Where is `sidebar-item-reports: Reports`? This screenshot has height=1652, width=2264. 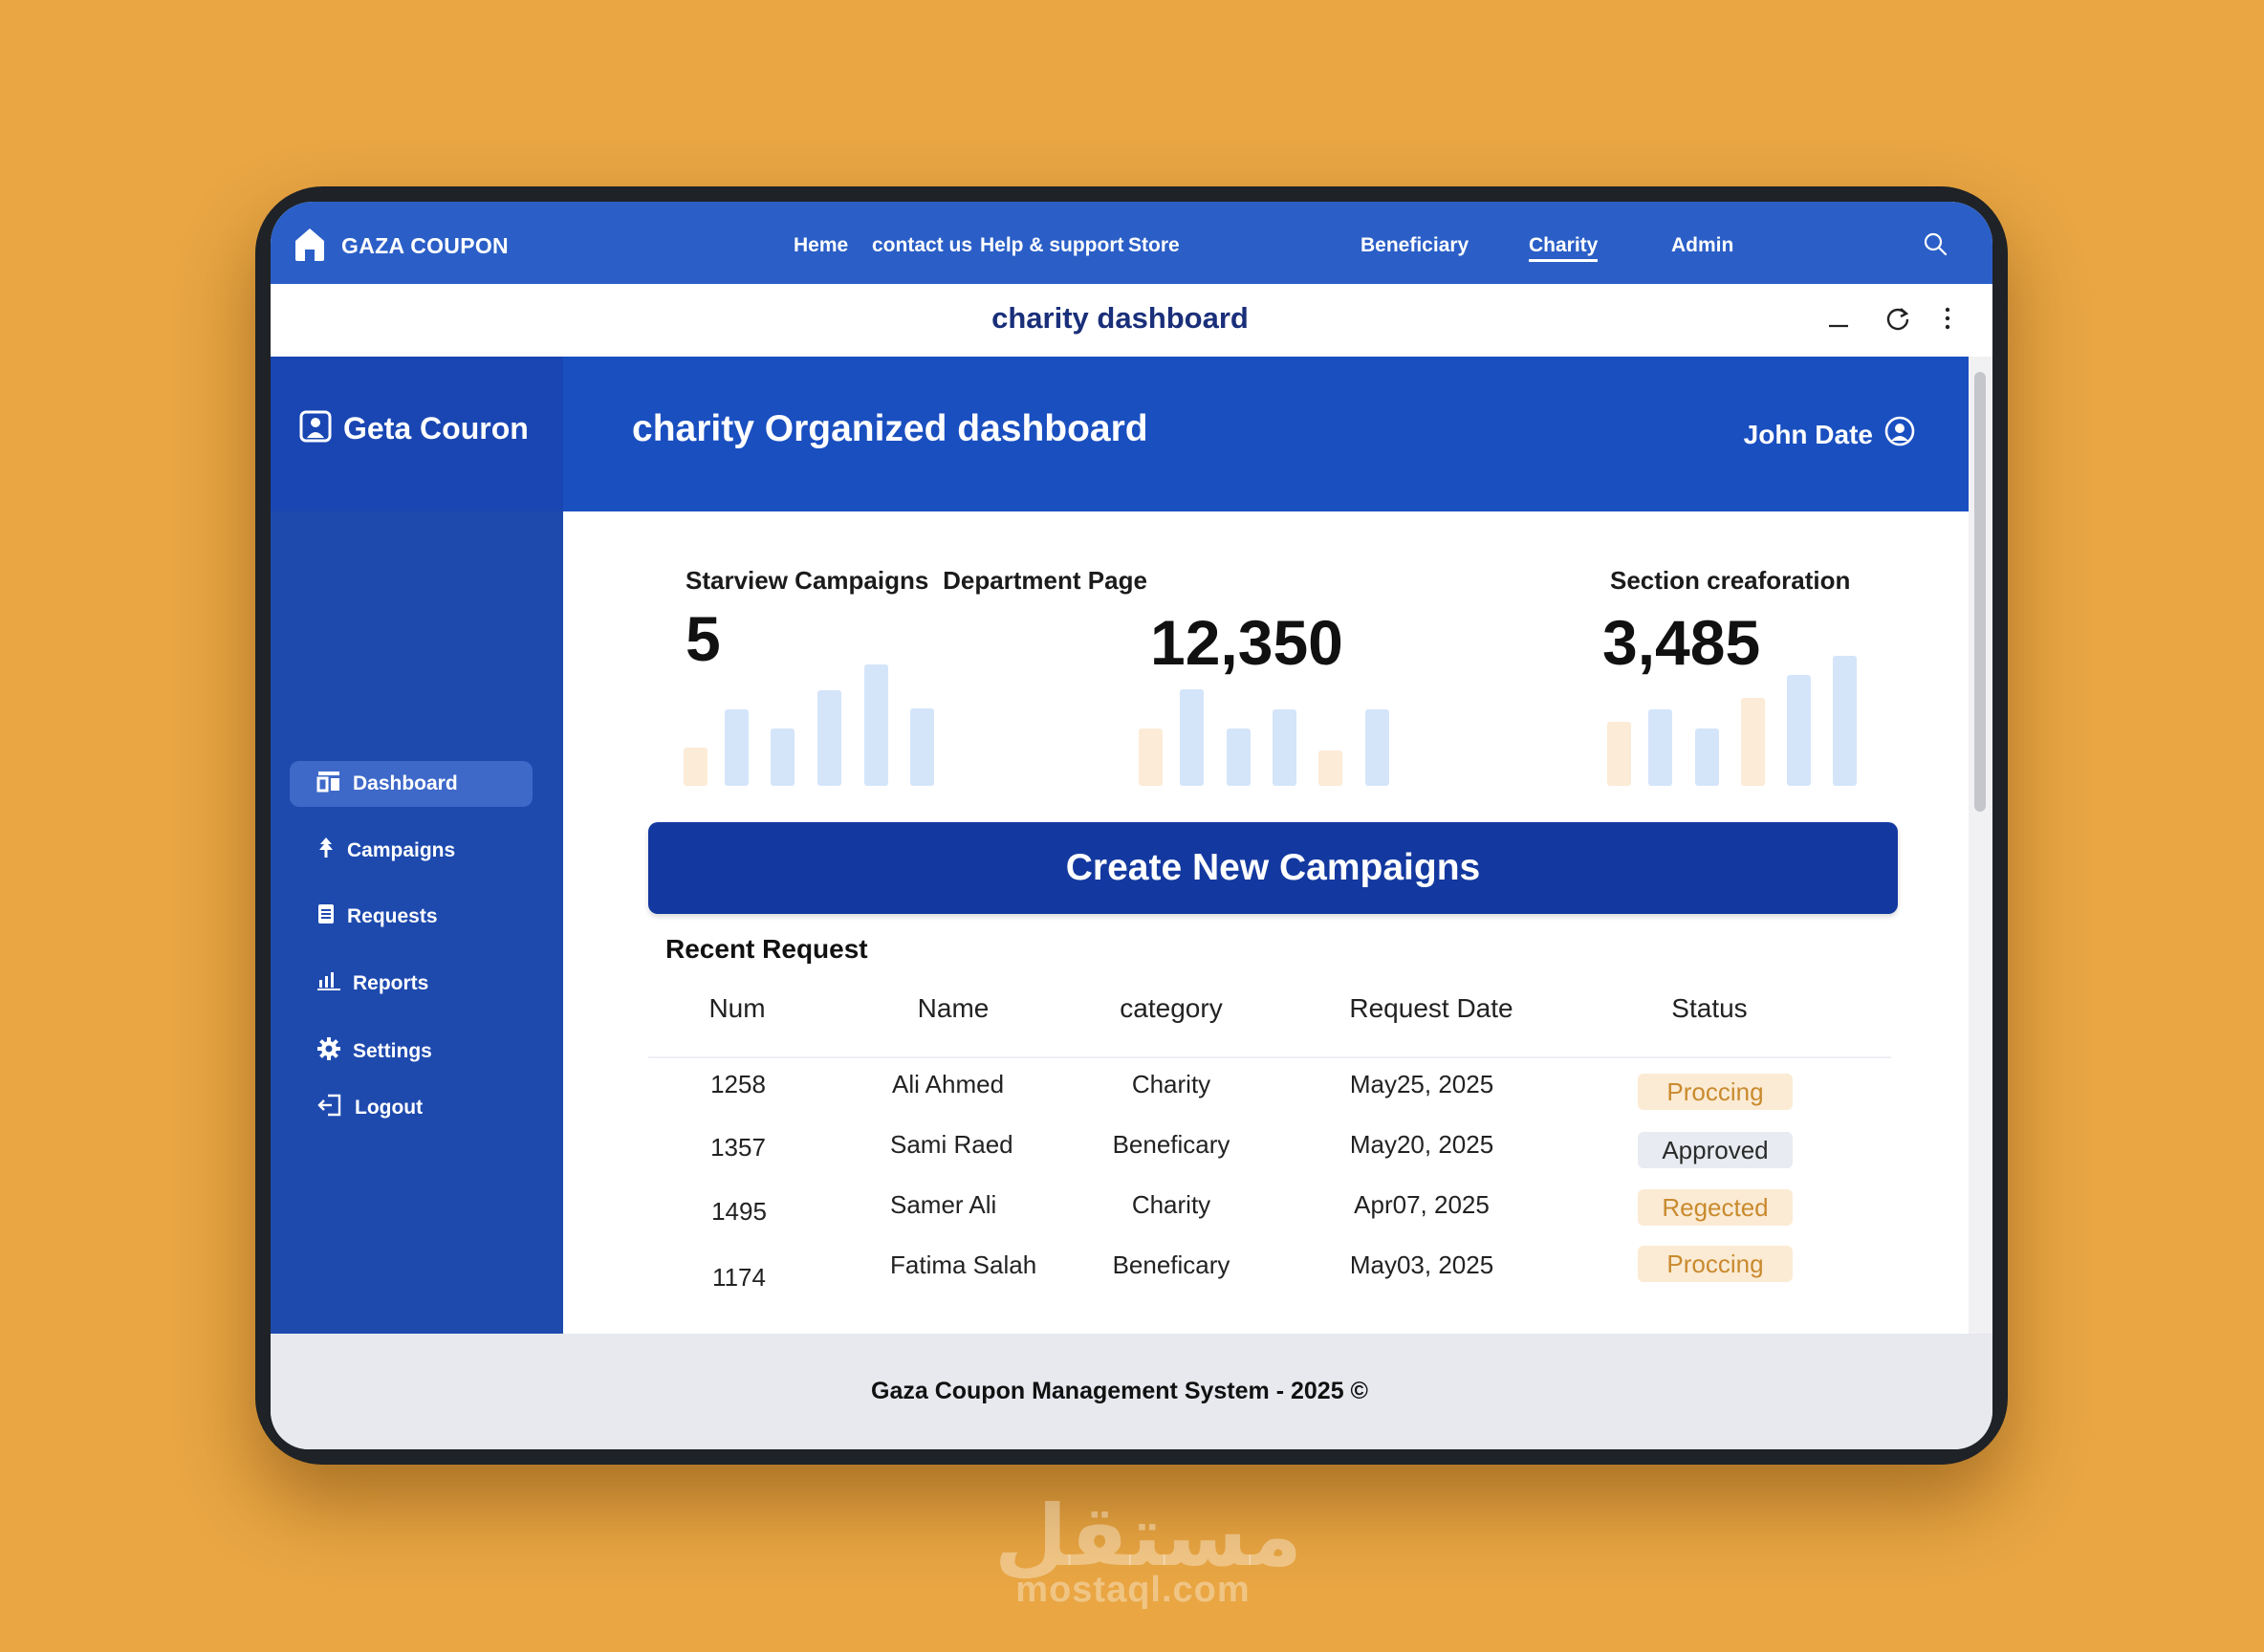
sidebar-item-reports: Reports is located at coordinates (411, 984).